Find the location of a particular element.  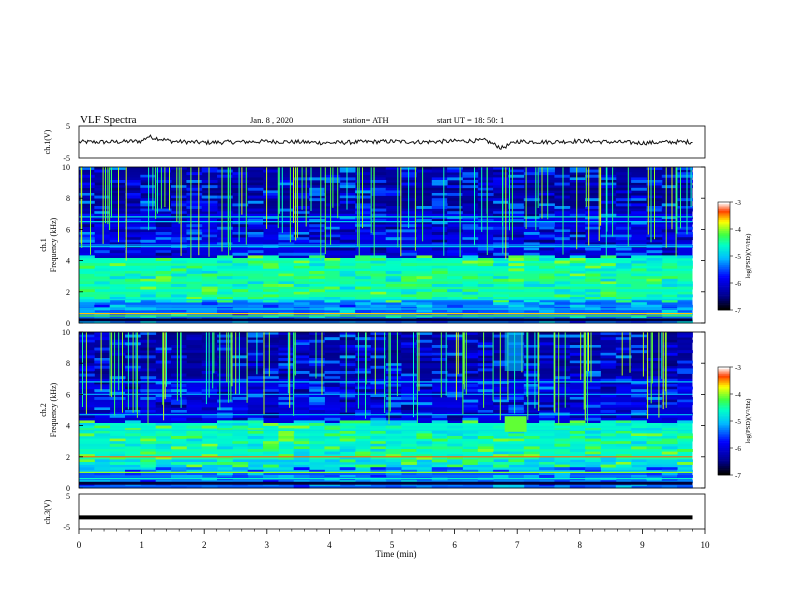

cb2-tick--7: -7 is located at coordinates (738, 476).